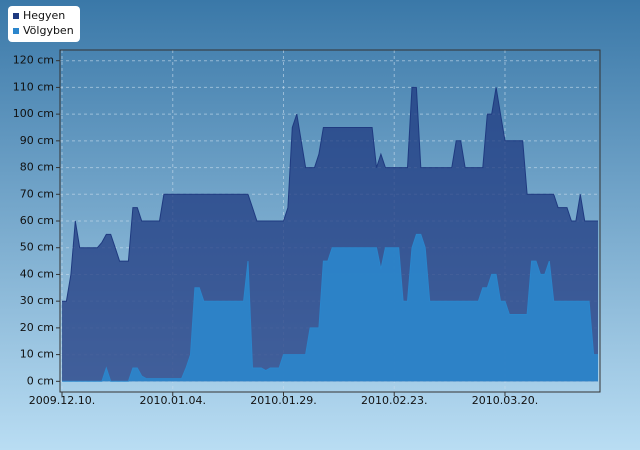  What do you see at coordinates (48, 30) in the screenshot?
I see `legend-label: Völgyben` at bounding box center [48, 30].